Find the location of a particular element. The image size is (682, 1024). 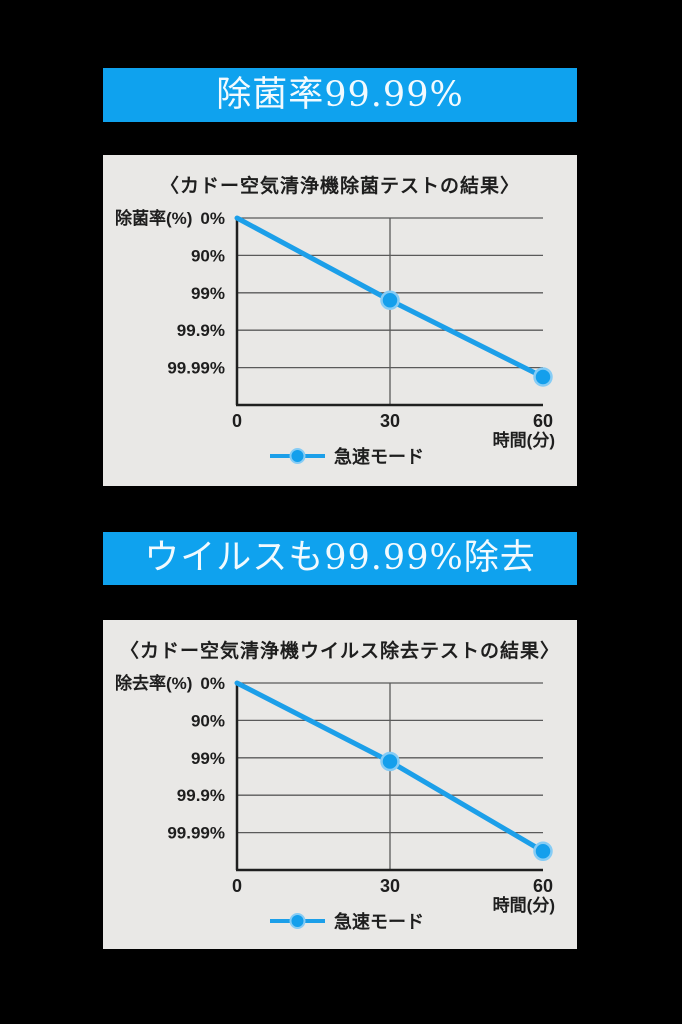

headline-banner-text: ウイルスも99.99%除去 is located at coordinates (340, 558).